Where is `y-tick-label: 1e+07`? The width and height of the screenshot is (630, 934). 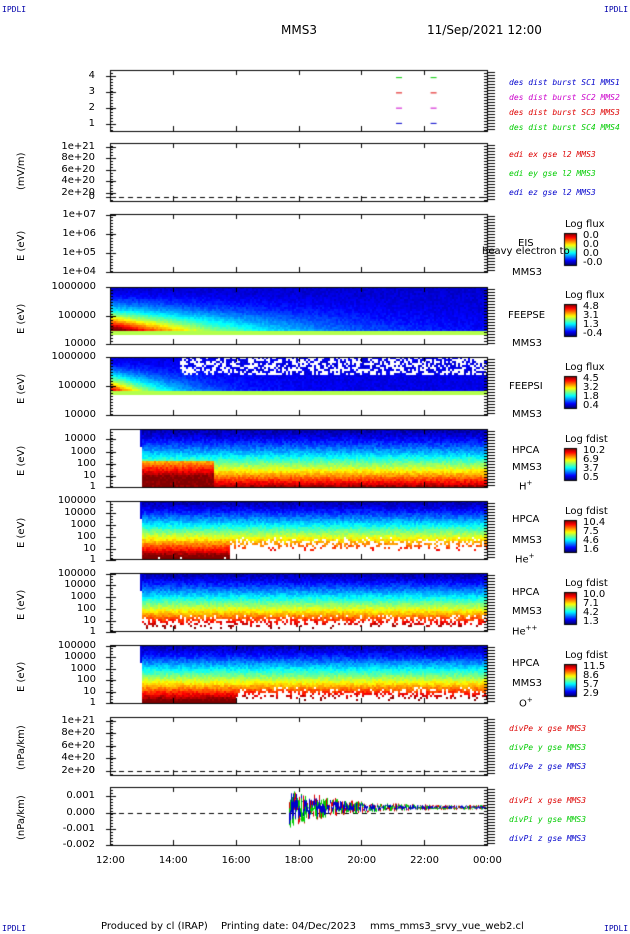 y-tick-label: 1e+07 is located at coordinates (79, 214).